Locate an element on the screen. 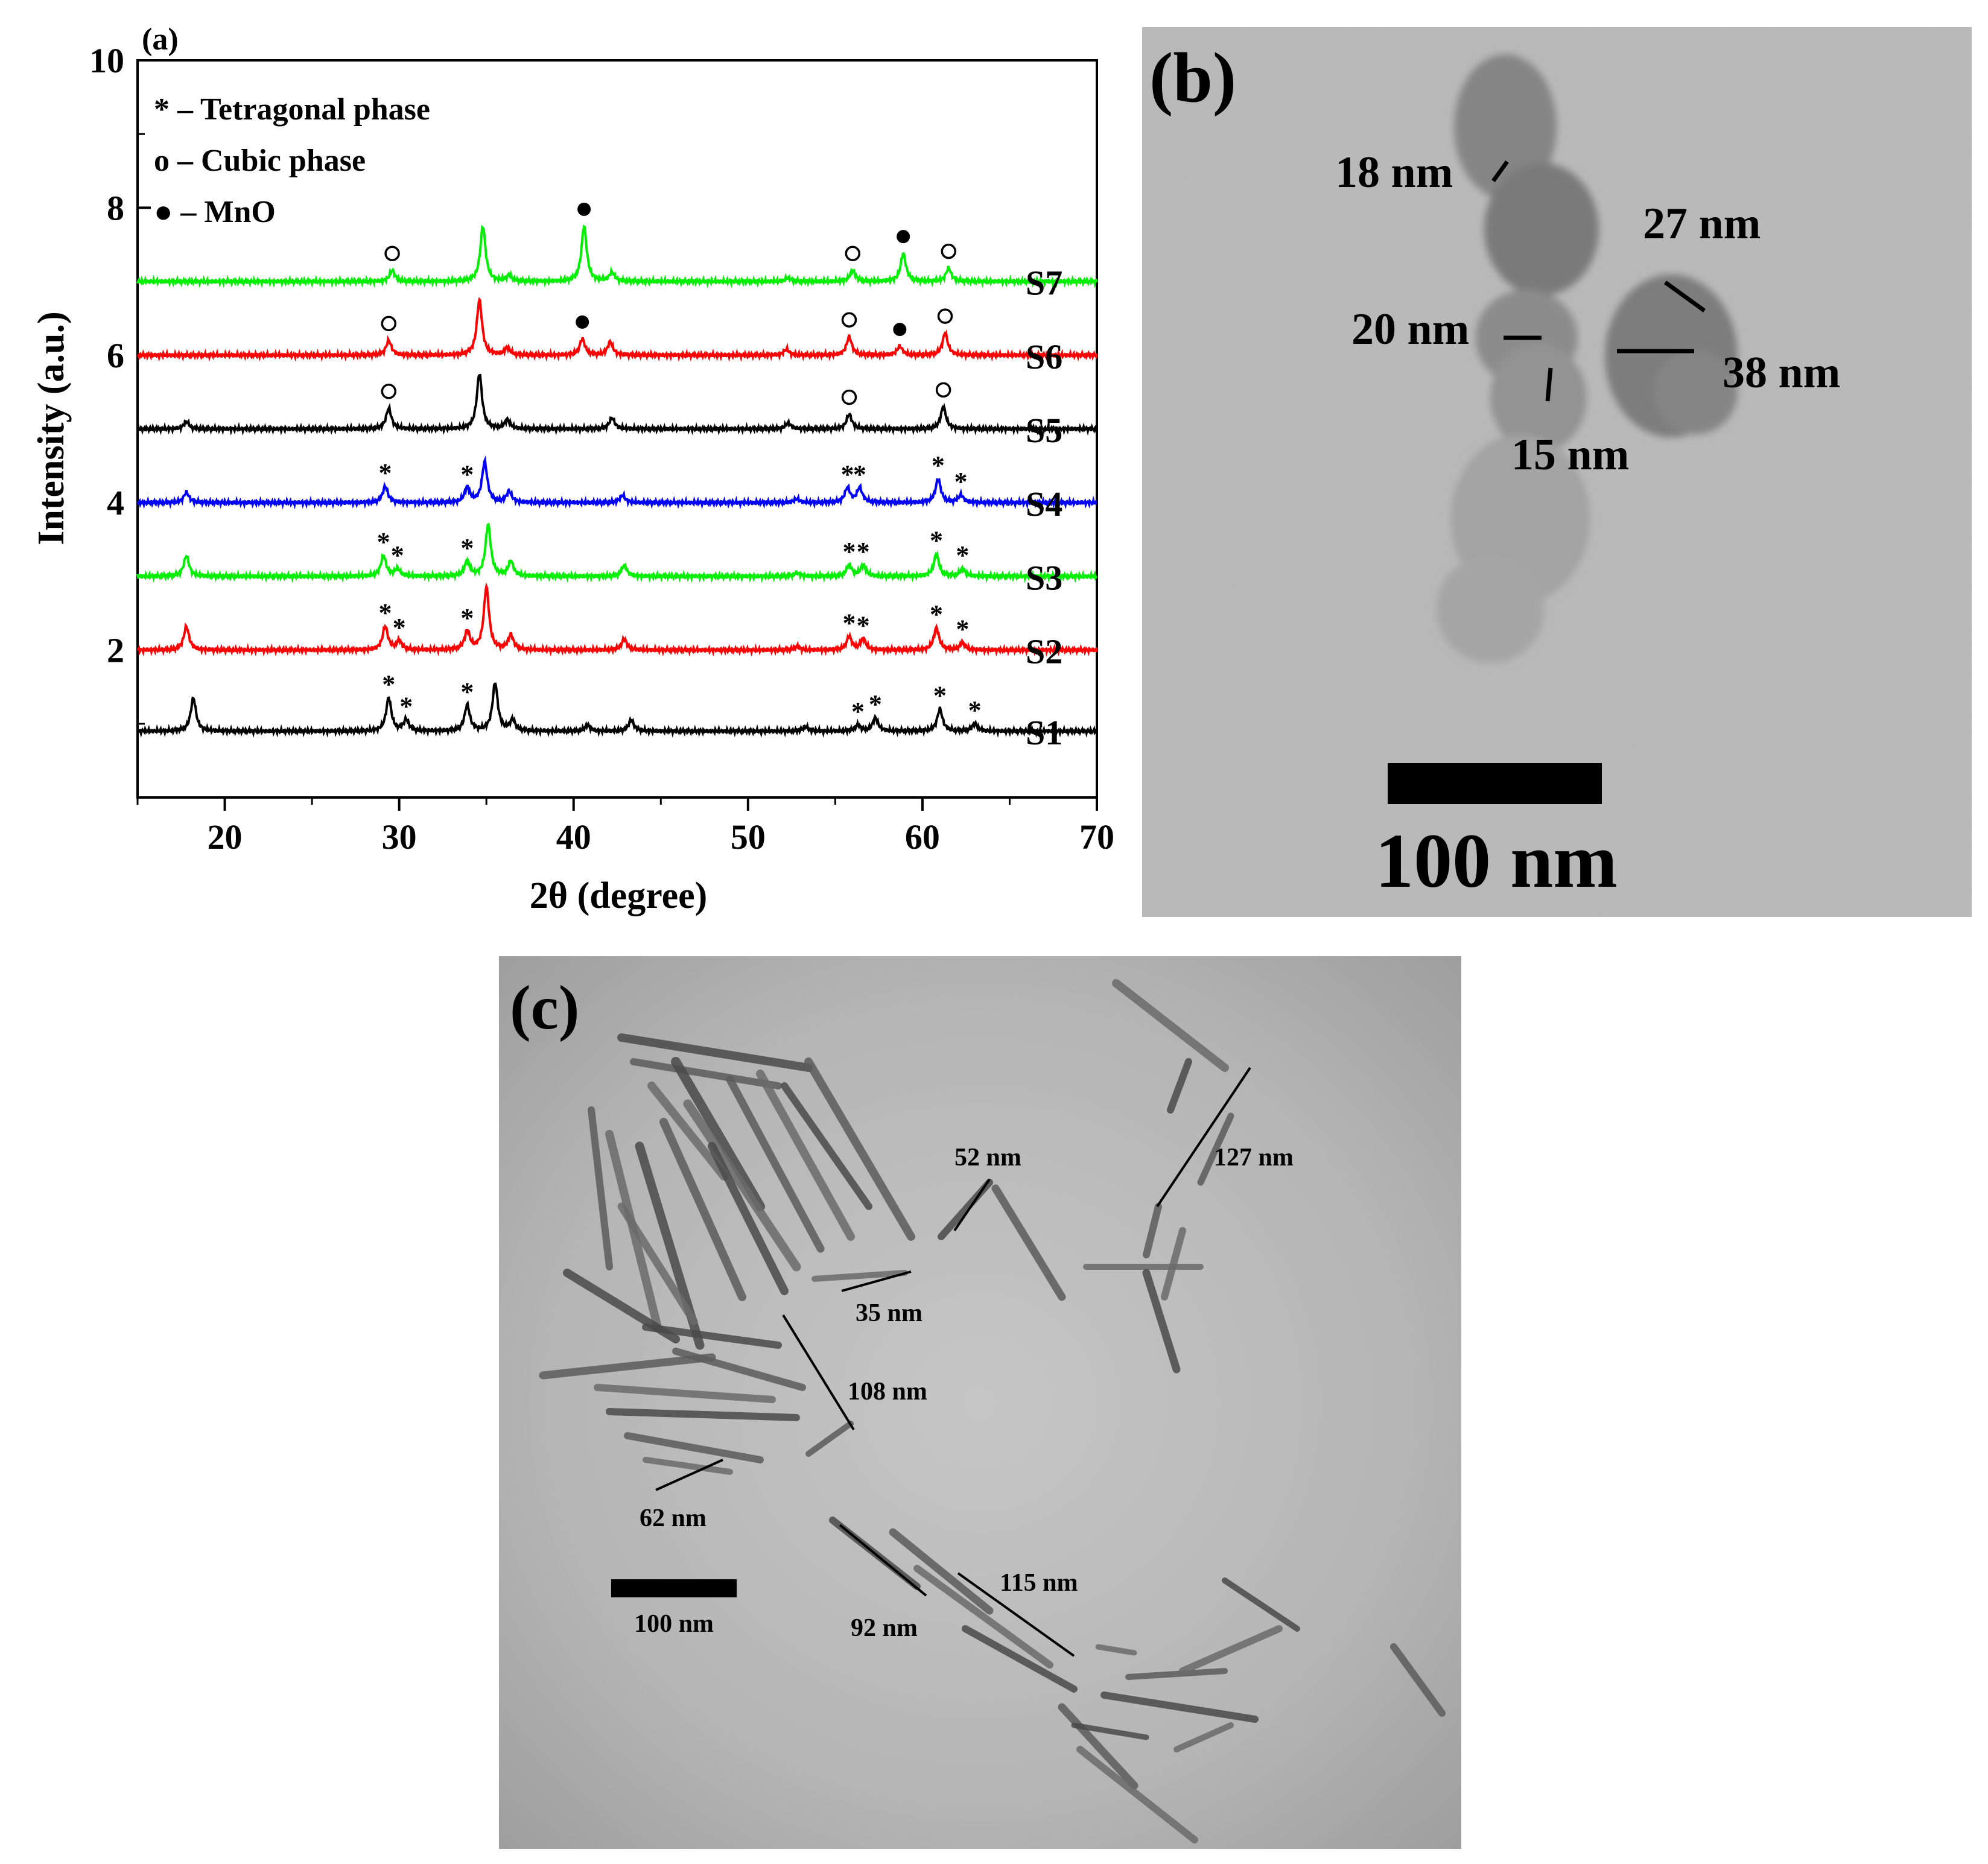 The width and height of the screenshot is (1988, 1864). series-s6: S6 is located at coordinates (617, 337).